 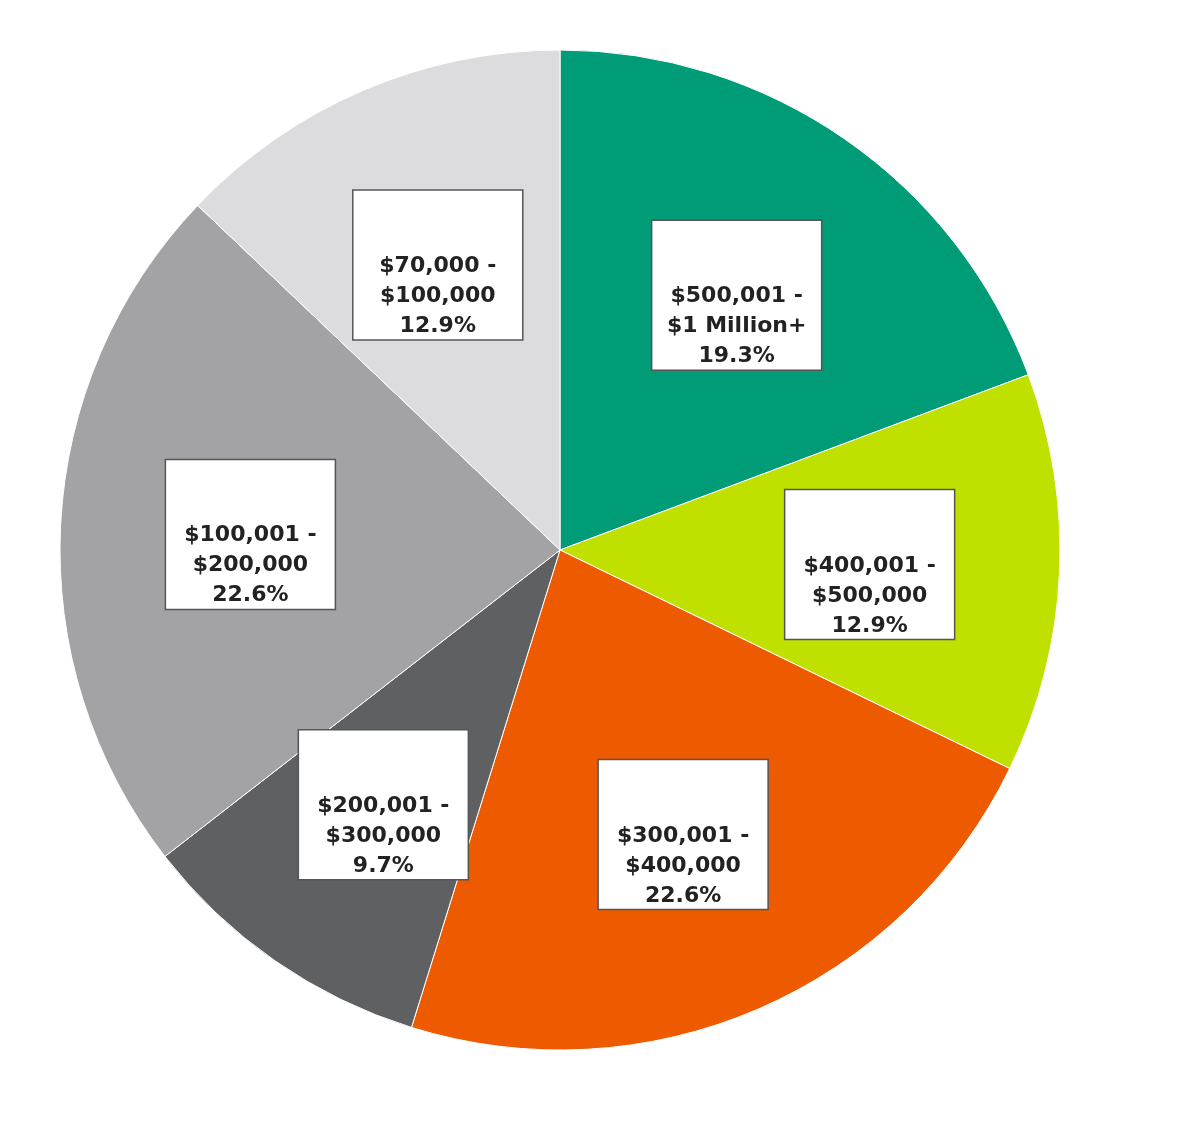 What do you see at coordinates (383, 819) in the screenshot?
I see `slice-label: $200,001 - $300,000` at bounding box center [383, 819].